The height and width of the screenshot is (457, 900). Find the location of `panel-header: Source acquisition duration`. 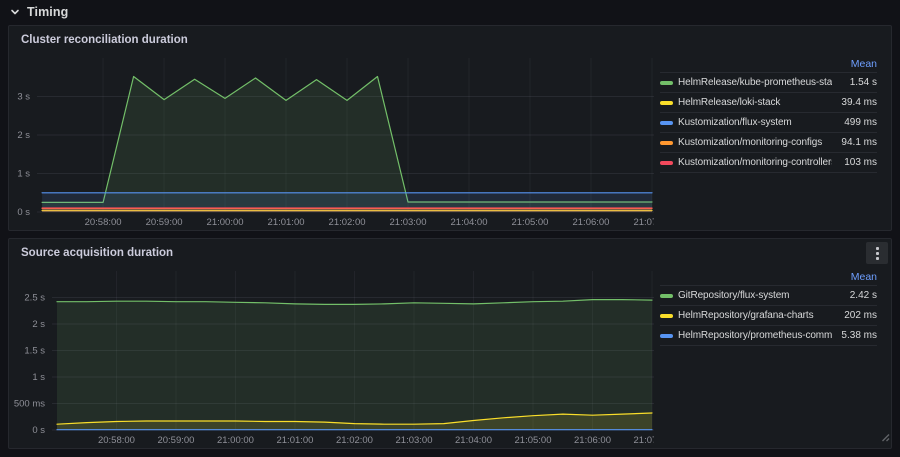

panel-header: Source acquisition duration is located at coordinates (450, 253).